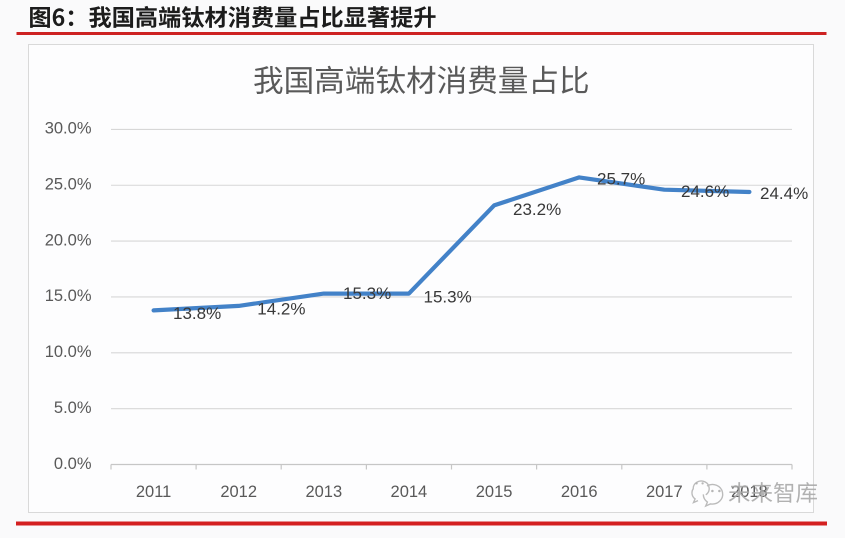 This screenshot has width=845, height=538. What do you see at coordinates (238, 492) in the screenshot?
I see `svg-text: 2012` at bounding box center [238, 492].